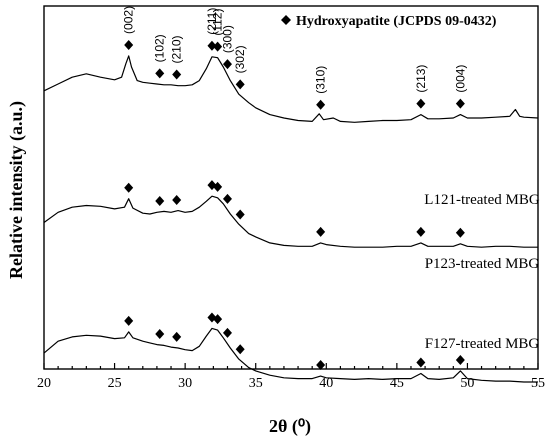 The width and height of the screenshot is (550, 442). I want to click on x-tick-label: 25, so click(115, 383).